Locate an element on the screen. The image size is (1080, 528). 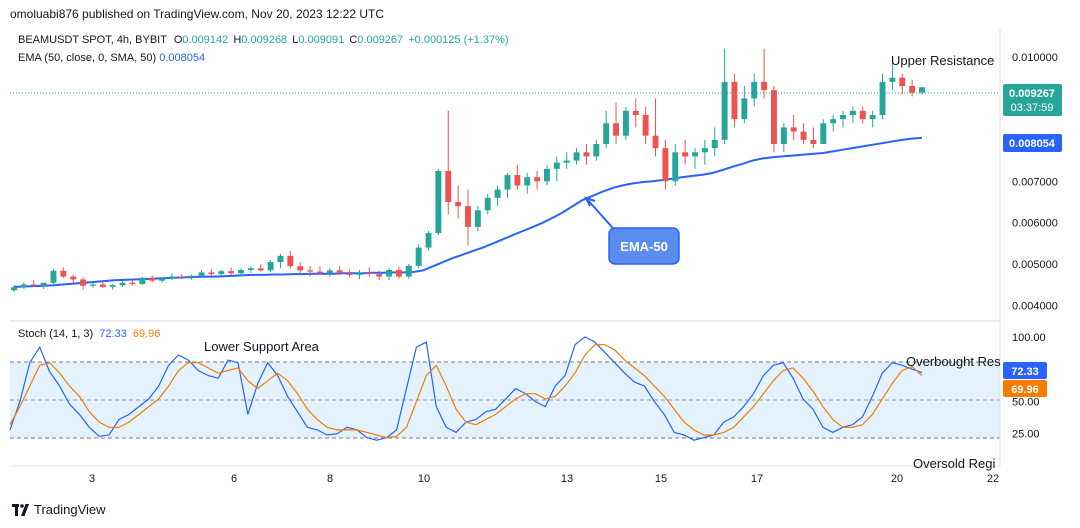
stoch-axis: 100.00 50.00 25.00 is located at coordinates (1029, 386).